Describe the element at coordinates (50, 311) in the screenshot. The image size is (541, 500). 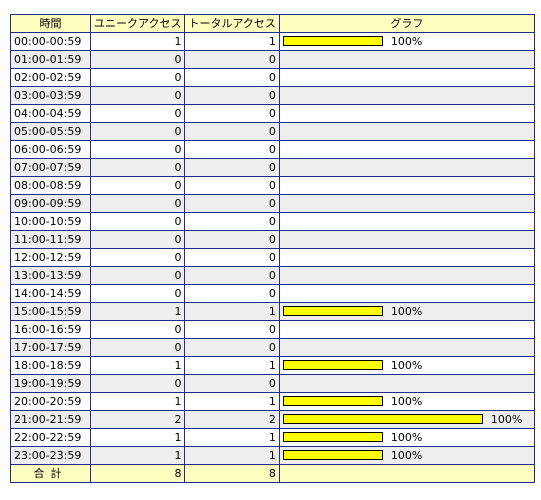
I see `time-cell: 15:00-15:59` at that location.